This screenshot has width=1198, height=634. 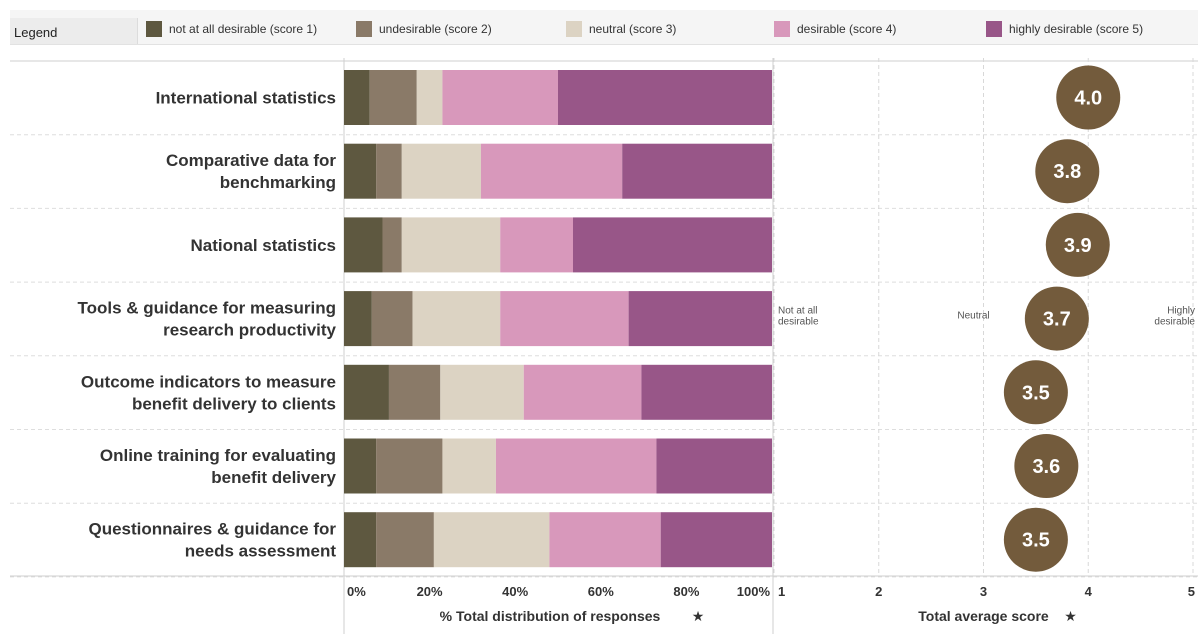 What do you see at coordinates (515, 591) in the screenshot?
I see `x-tick-label: 40%` at bounding box center [515, 591].